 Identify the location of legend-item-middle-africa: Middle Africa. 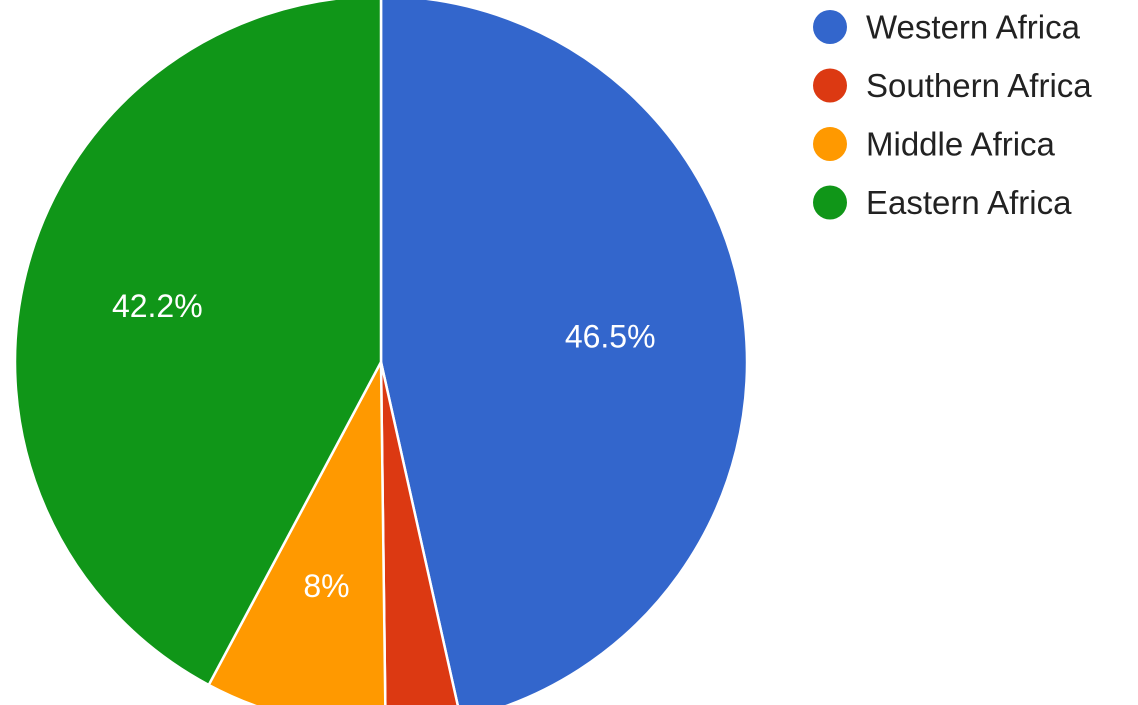
(934, 144).